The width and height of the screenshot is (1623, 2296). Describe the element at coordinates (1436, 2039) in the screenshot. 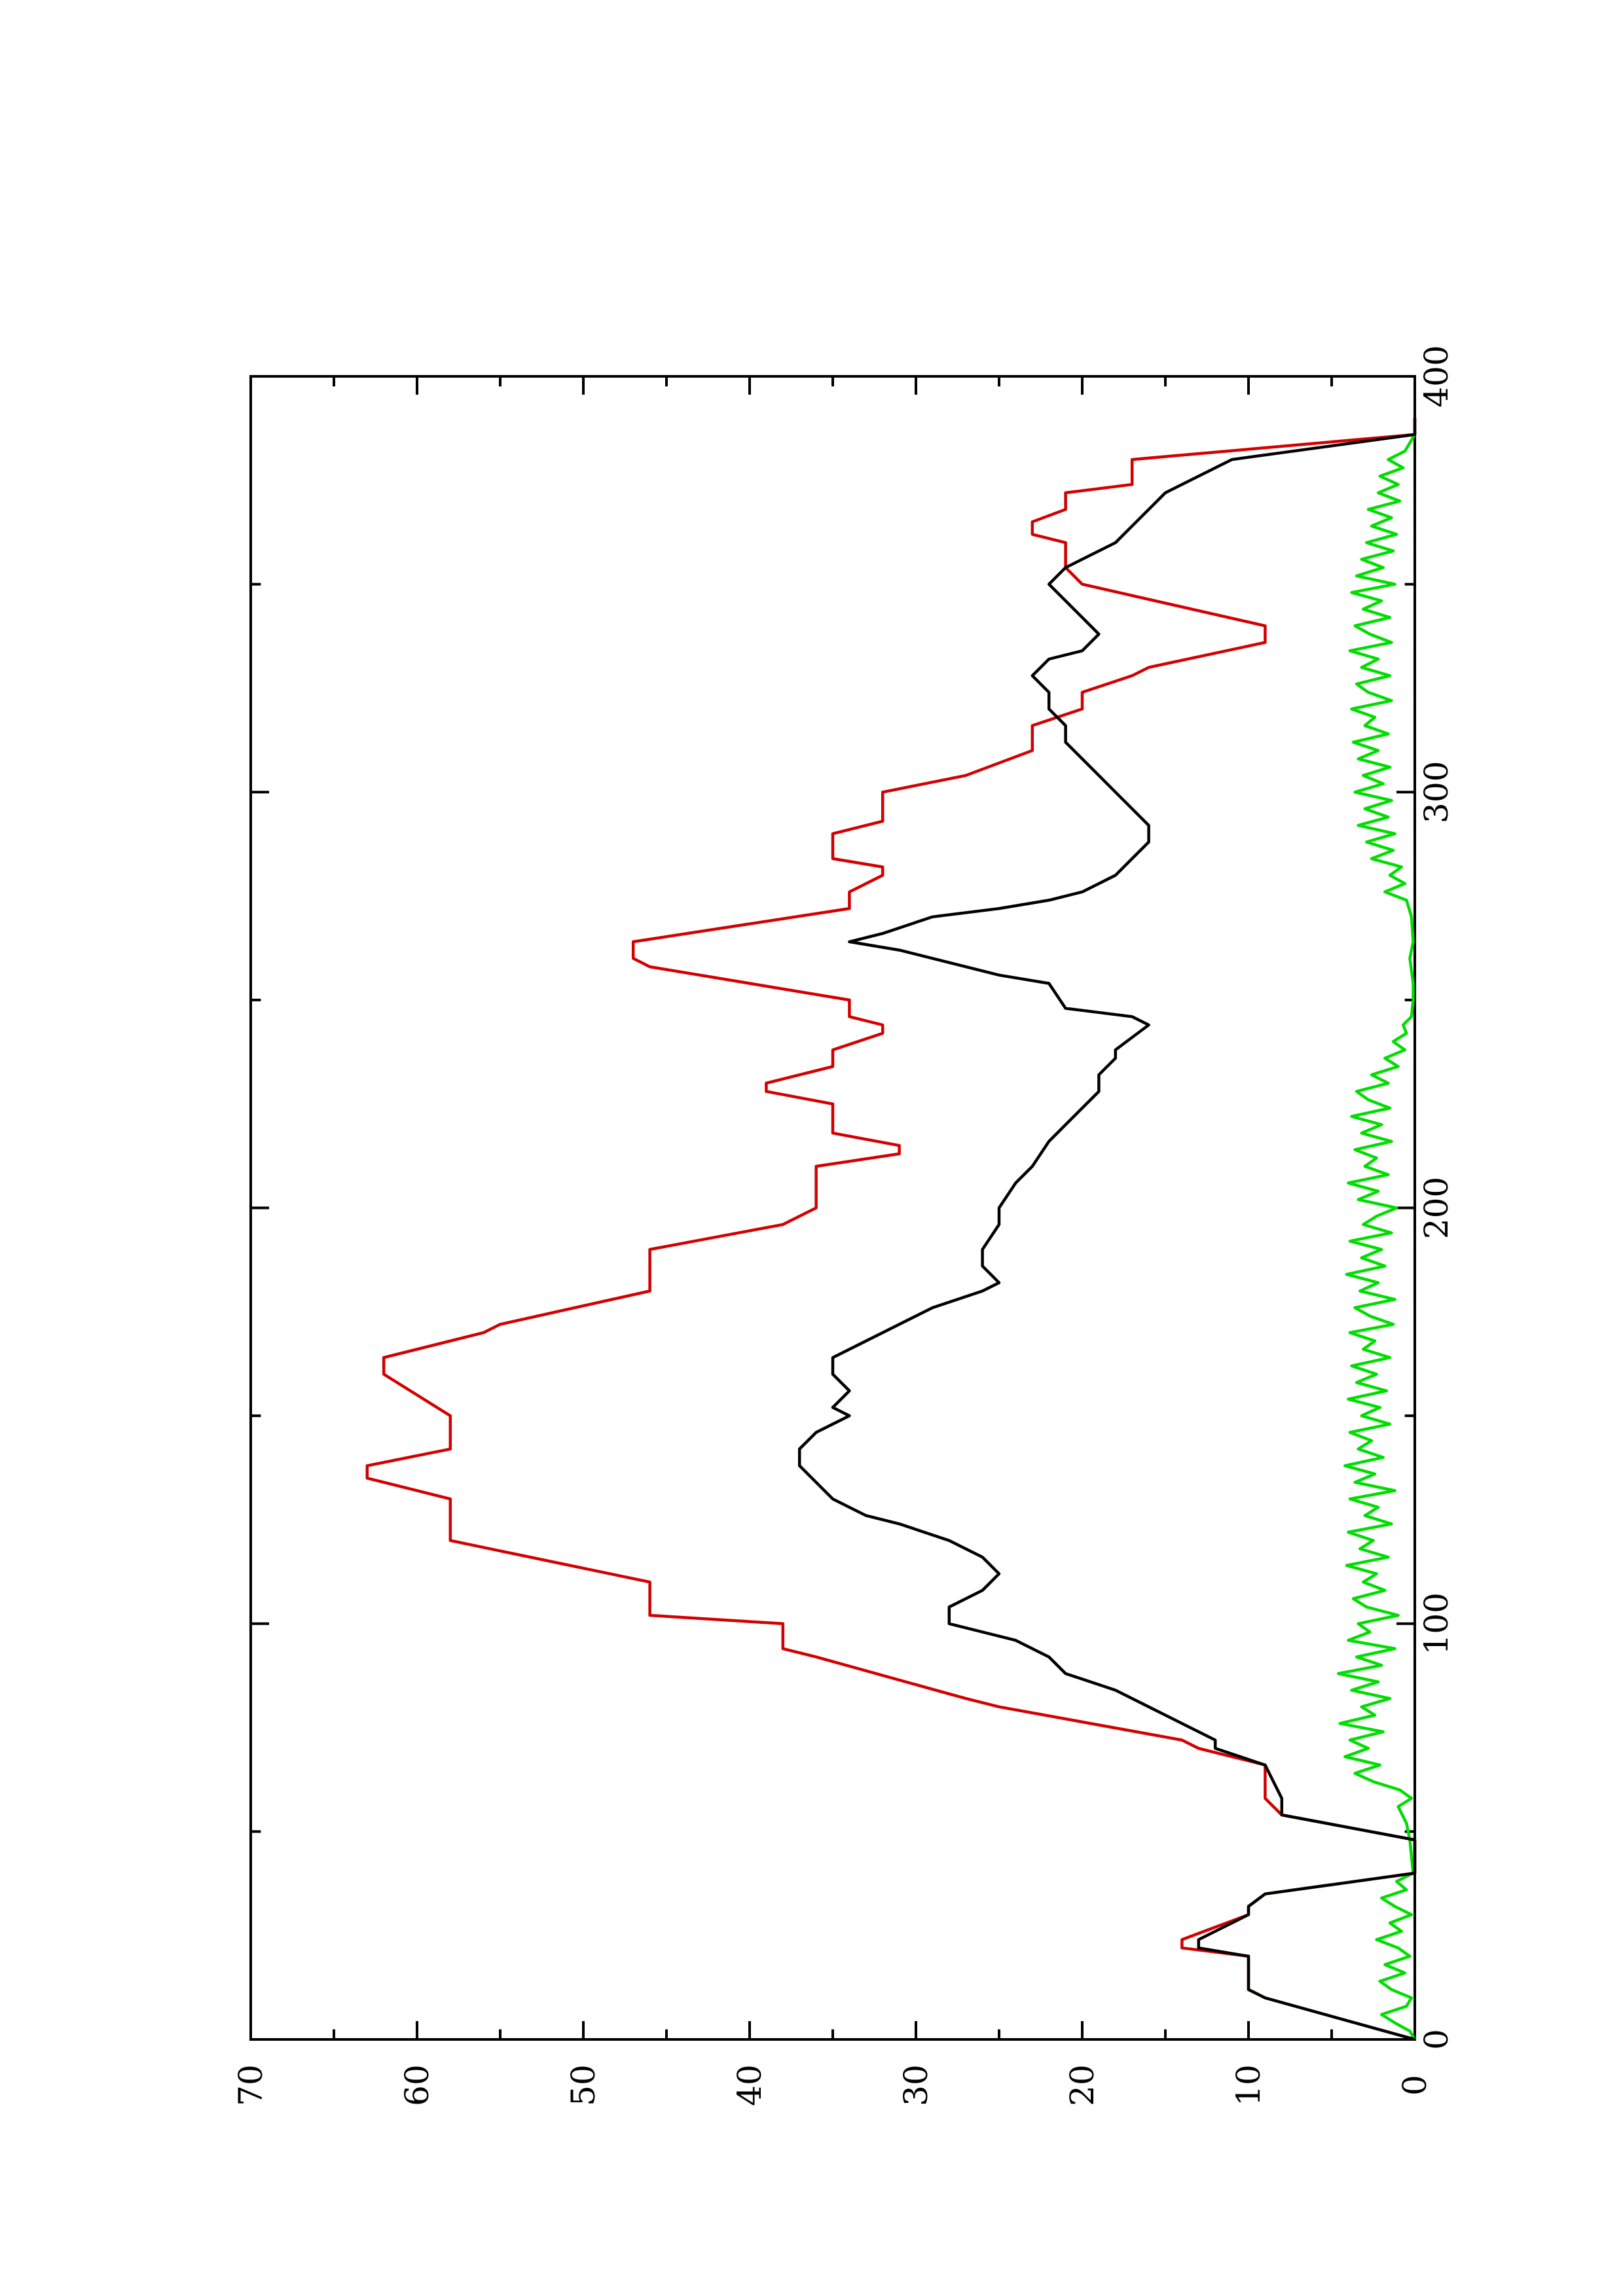

I see `x-tick-label: 0` at that location.